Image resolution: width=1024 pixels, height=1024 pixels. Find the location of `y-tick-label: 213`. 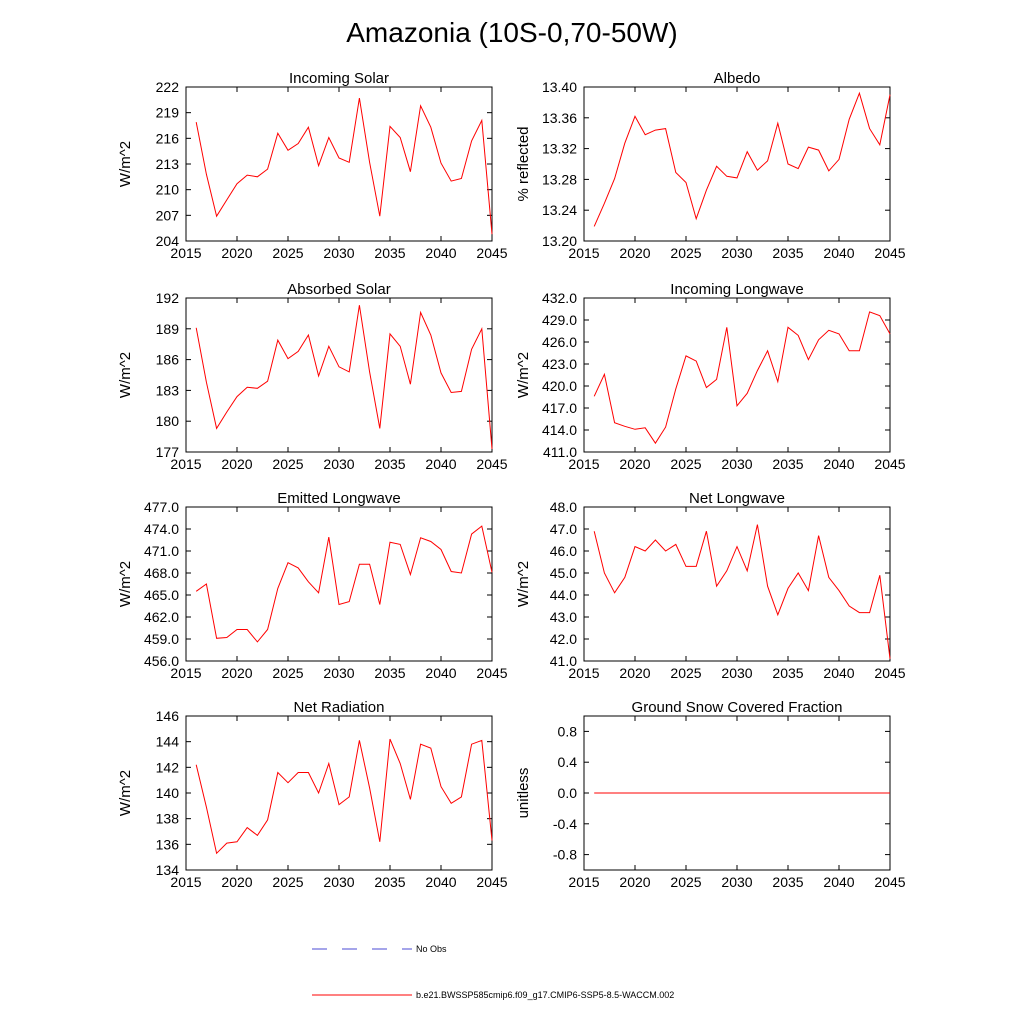

y-tick-label: 213 is located at coordinates (168, 164).